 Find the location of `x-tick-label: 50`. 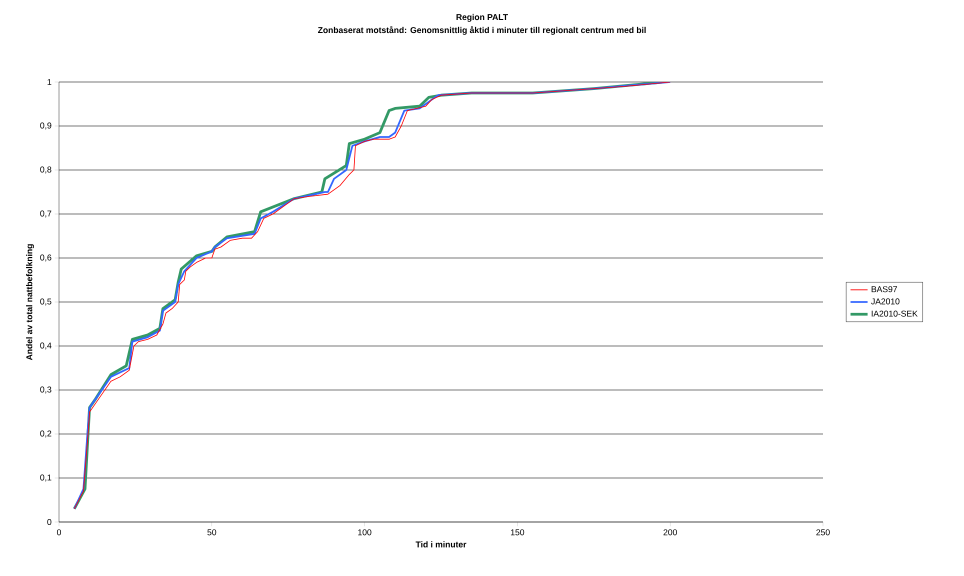

x-tick-label: 50 is located at coordinates (211, 532).